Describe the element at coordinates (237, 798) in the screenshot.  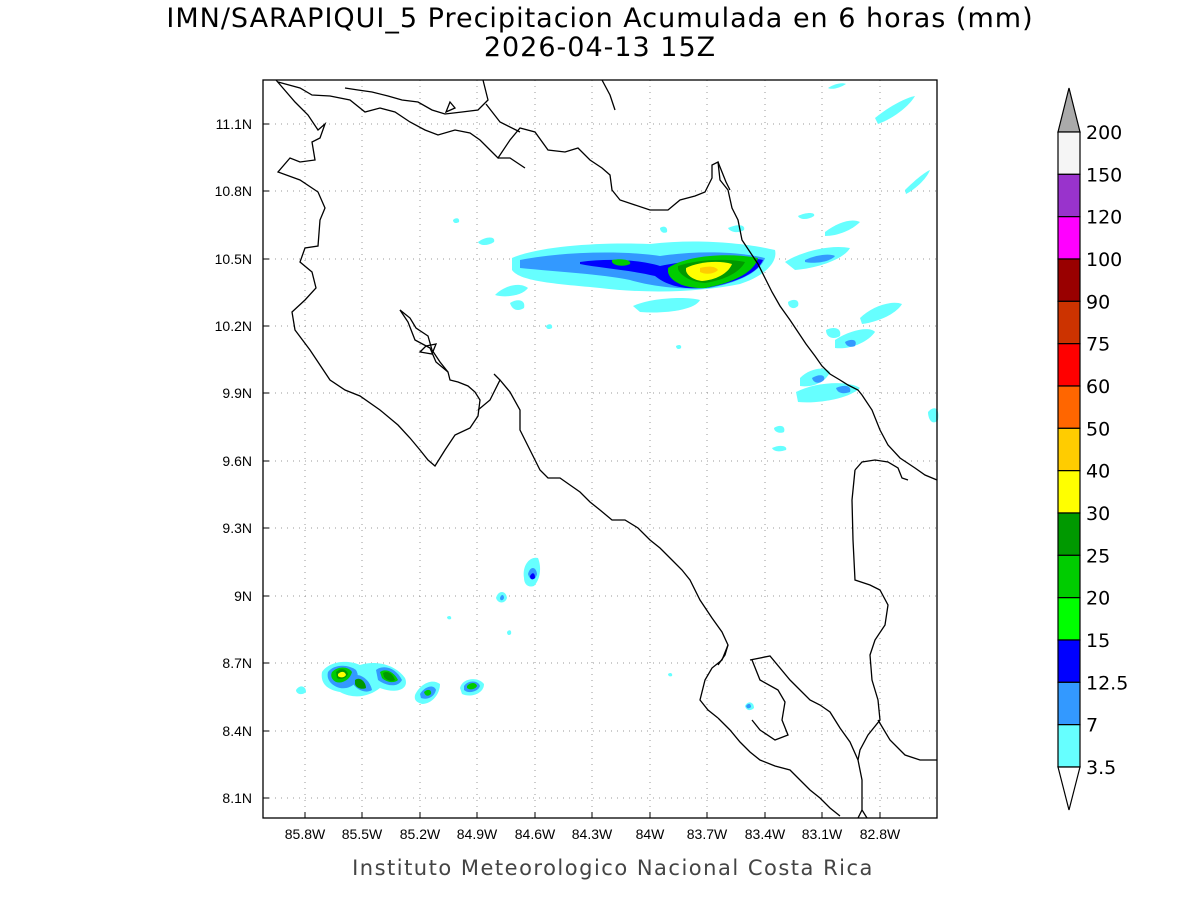
I see `lat-tick-label: 8.1N` at that location.